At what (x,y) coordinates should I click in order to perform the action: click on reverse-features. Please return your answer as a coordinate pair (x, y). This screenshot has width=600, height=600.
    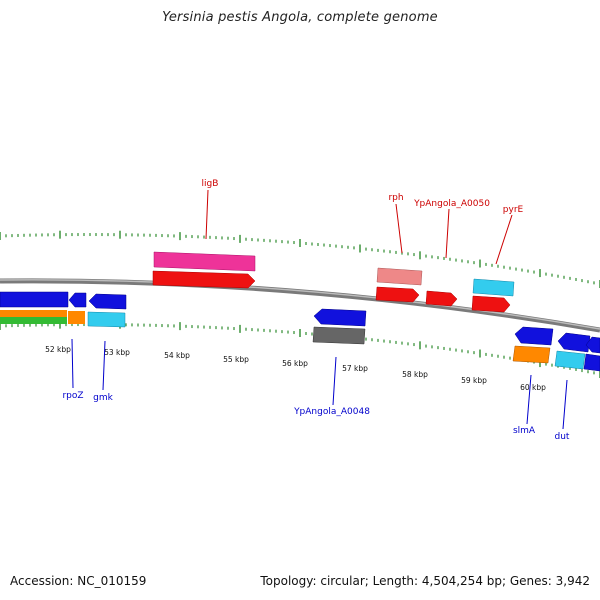
    Looking at the image, I should click on (300, 331).